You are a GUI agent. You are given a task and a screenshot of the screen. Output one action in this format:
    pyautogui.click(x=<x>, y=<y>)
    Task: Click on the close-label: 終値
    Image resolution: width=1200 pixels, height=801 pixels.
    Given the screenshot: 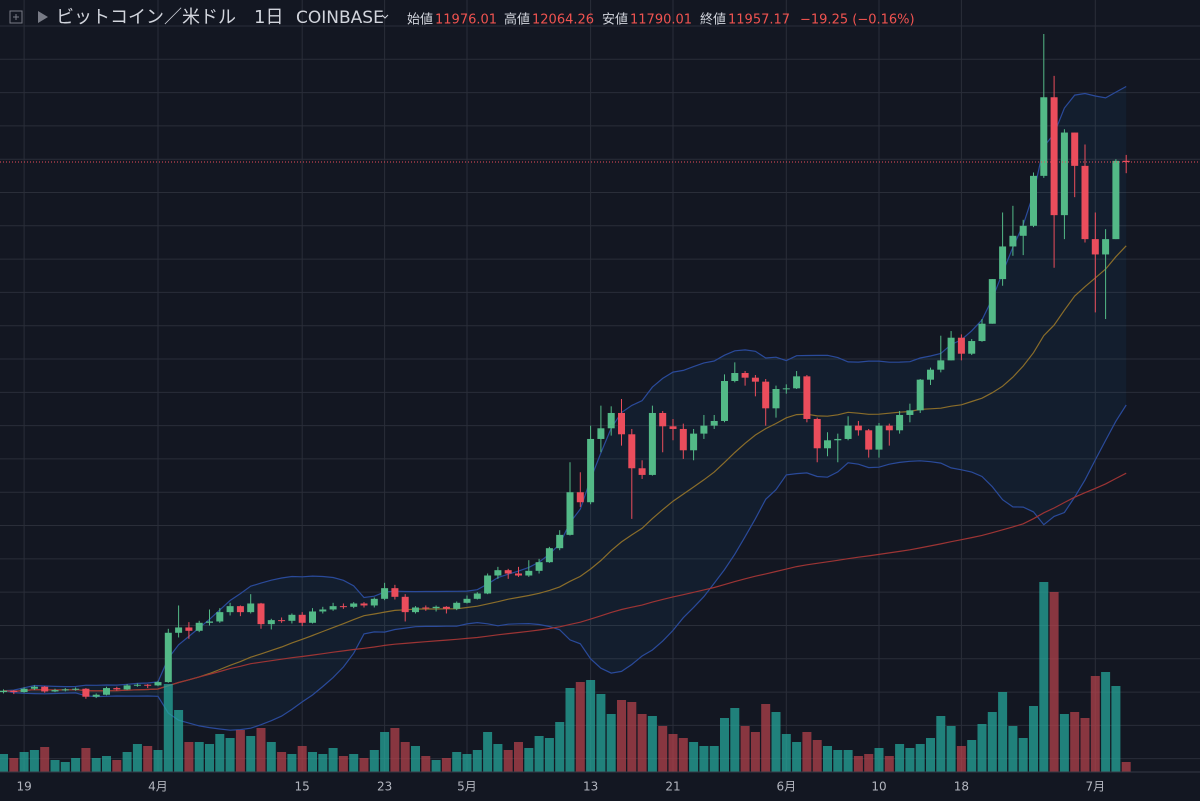 What is the action you would take?
    pyautogui.click(x=713, y=20)
    